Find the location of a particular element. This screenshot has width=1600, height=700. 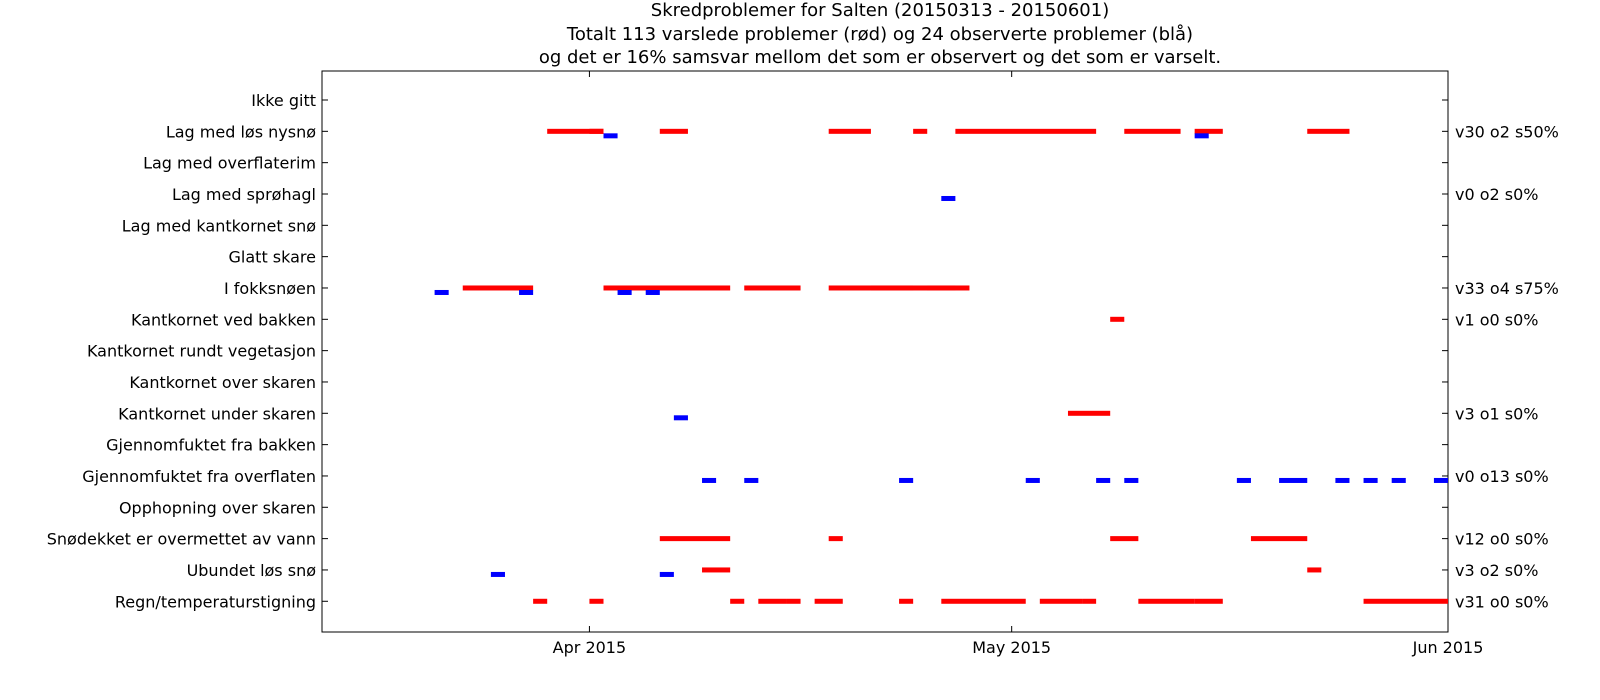

row-stat-label: v33 o4 s75% is located at coordinates (1507, 288).